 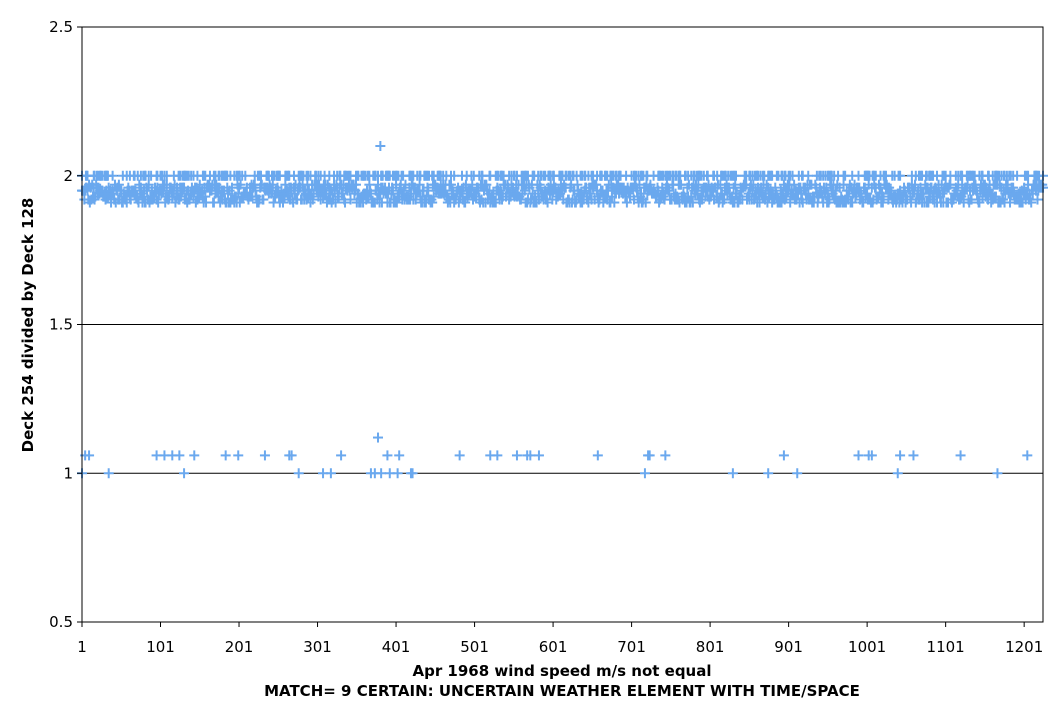 What do you see at coordinates (867, 647) in the screenshot?
I see `x-tick-label: 1001` at bounding box center [867, 647].